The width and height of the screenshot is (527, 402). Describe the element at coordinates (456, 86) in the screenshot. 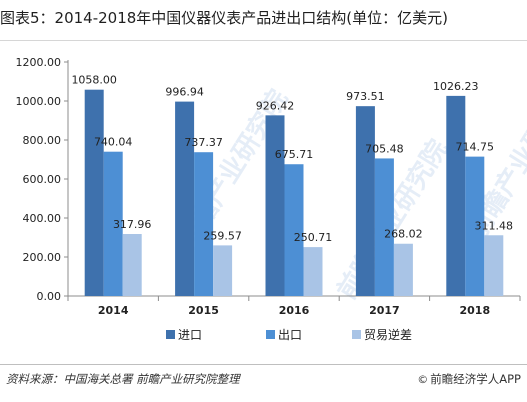

I see `data-label: 1026.23` at that location.